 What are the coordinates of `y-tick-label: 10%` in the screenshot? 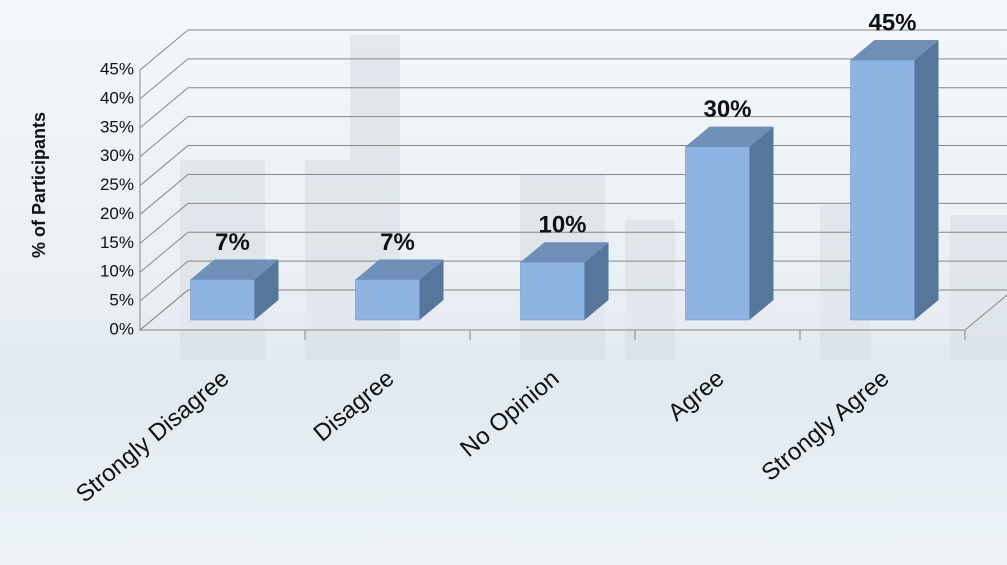 It's located at (117, 271).